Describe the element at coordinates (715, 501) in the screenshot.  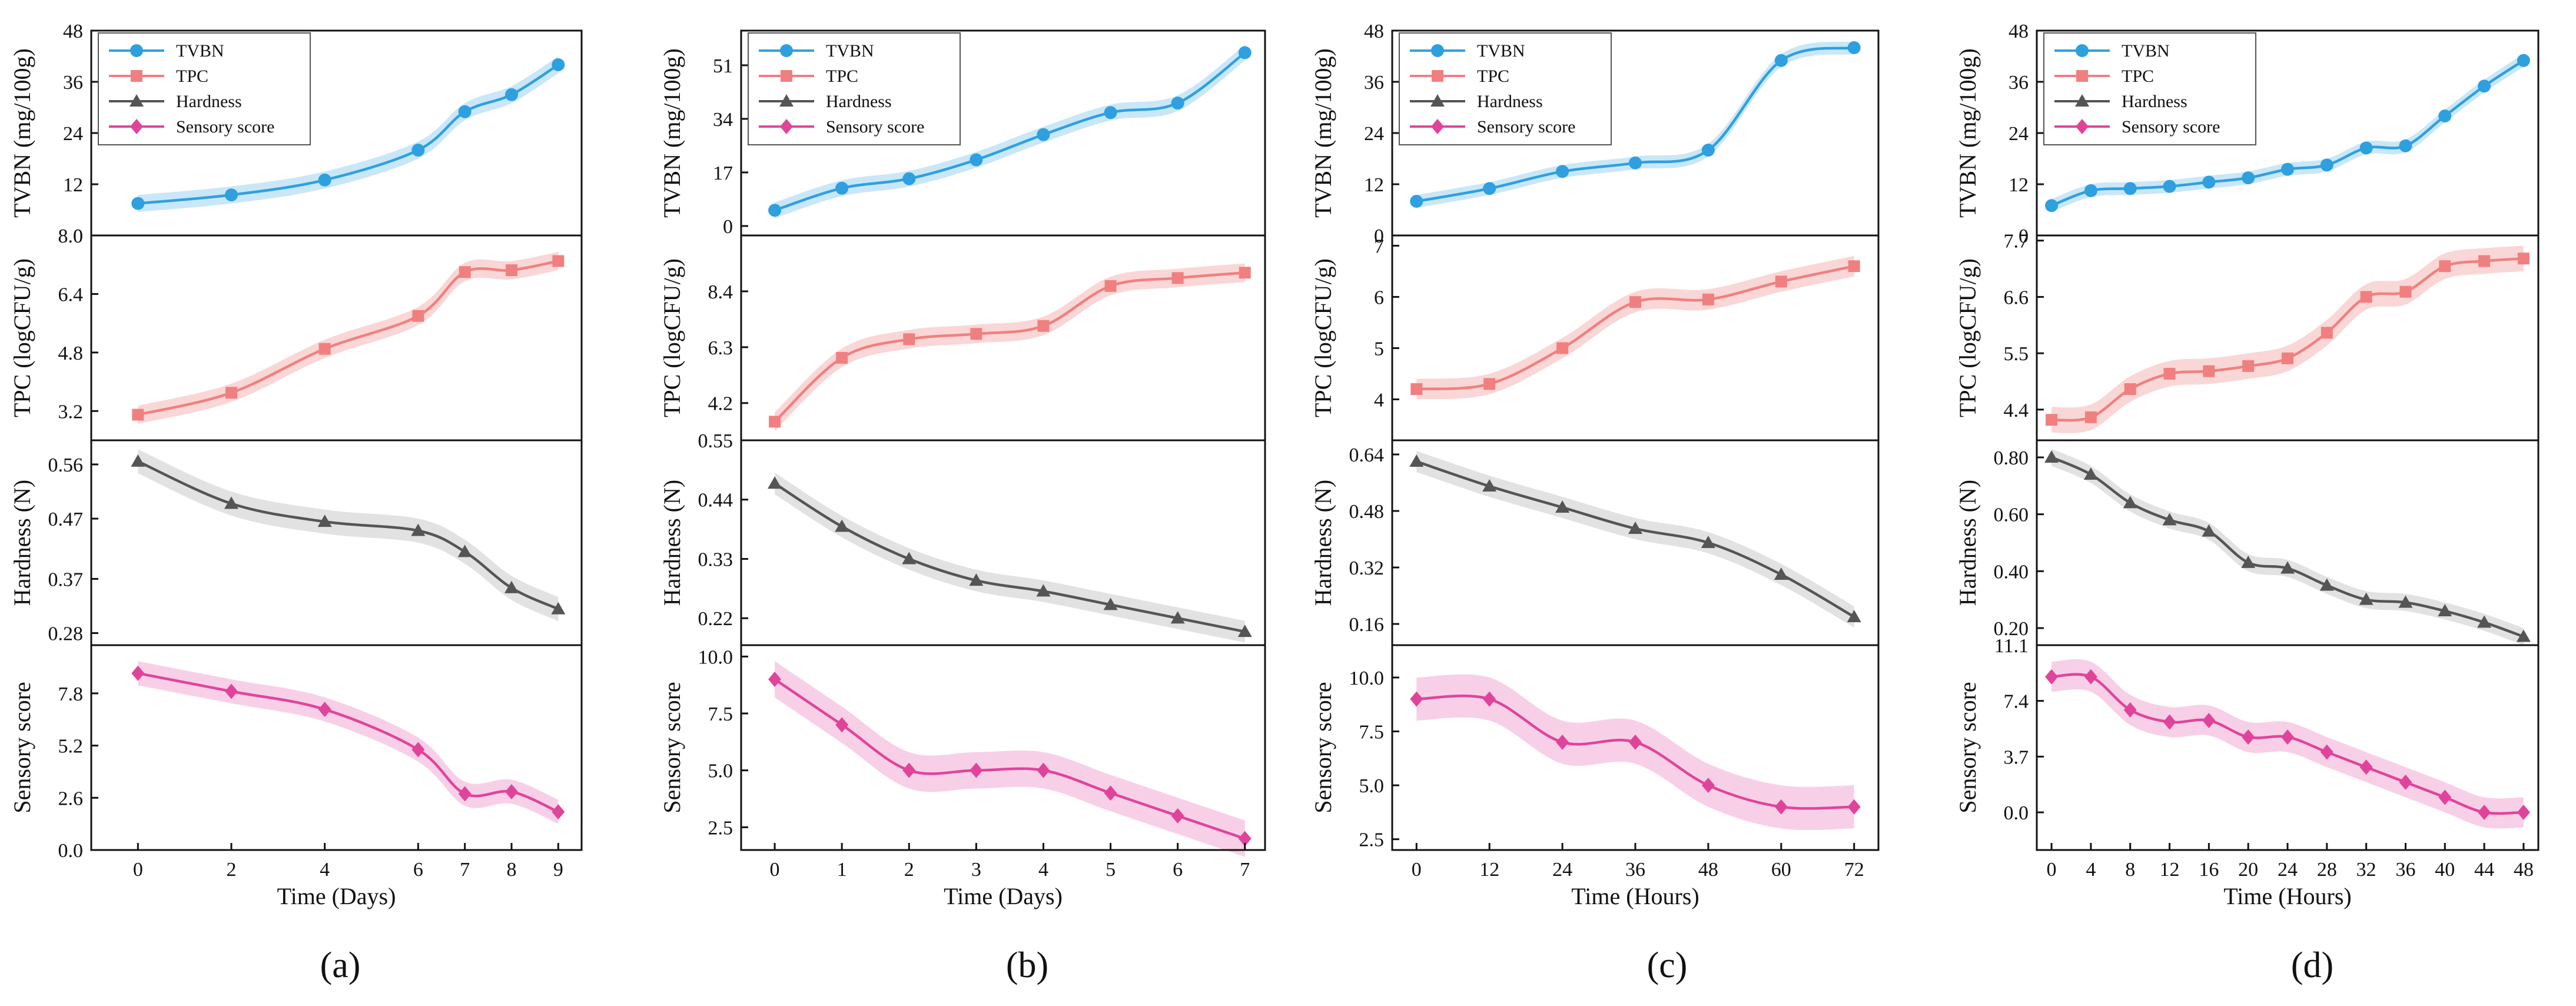
I see `y-tick-label: 0.44` at that location.